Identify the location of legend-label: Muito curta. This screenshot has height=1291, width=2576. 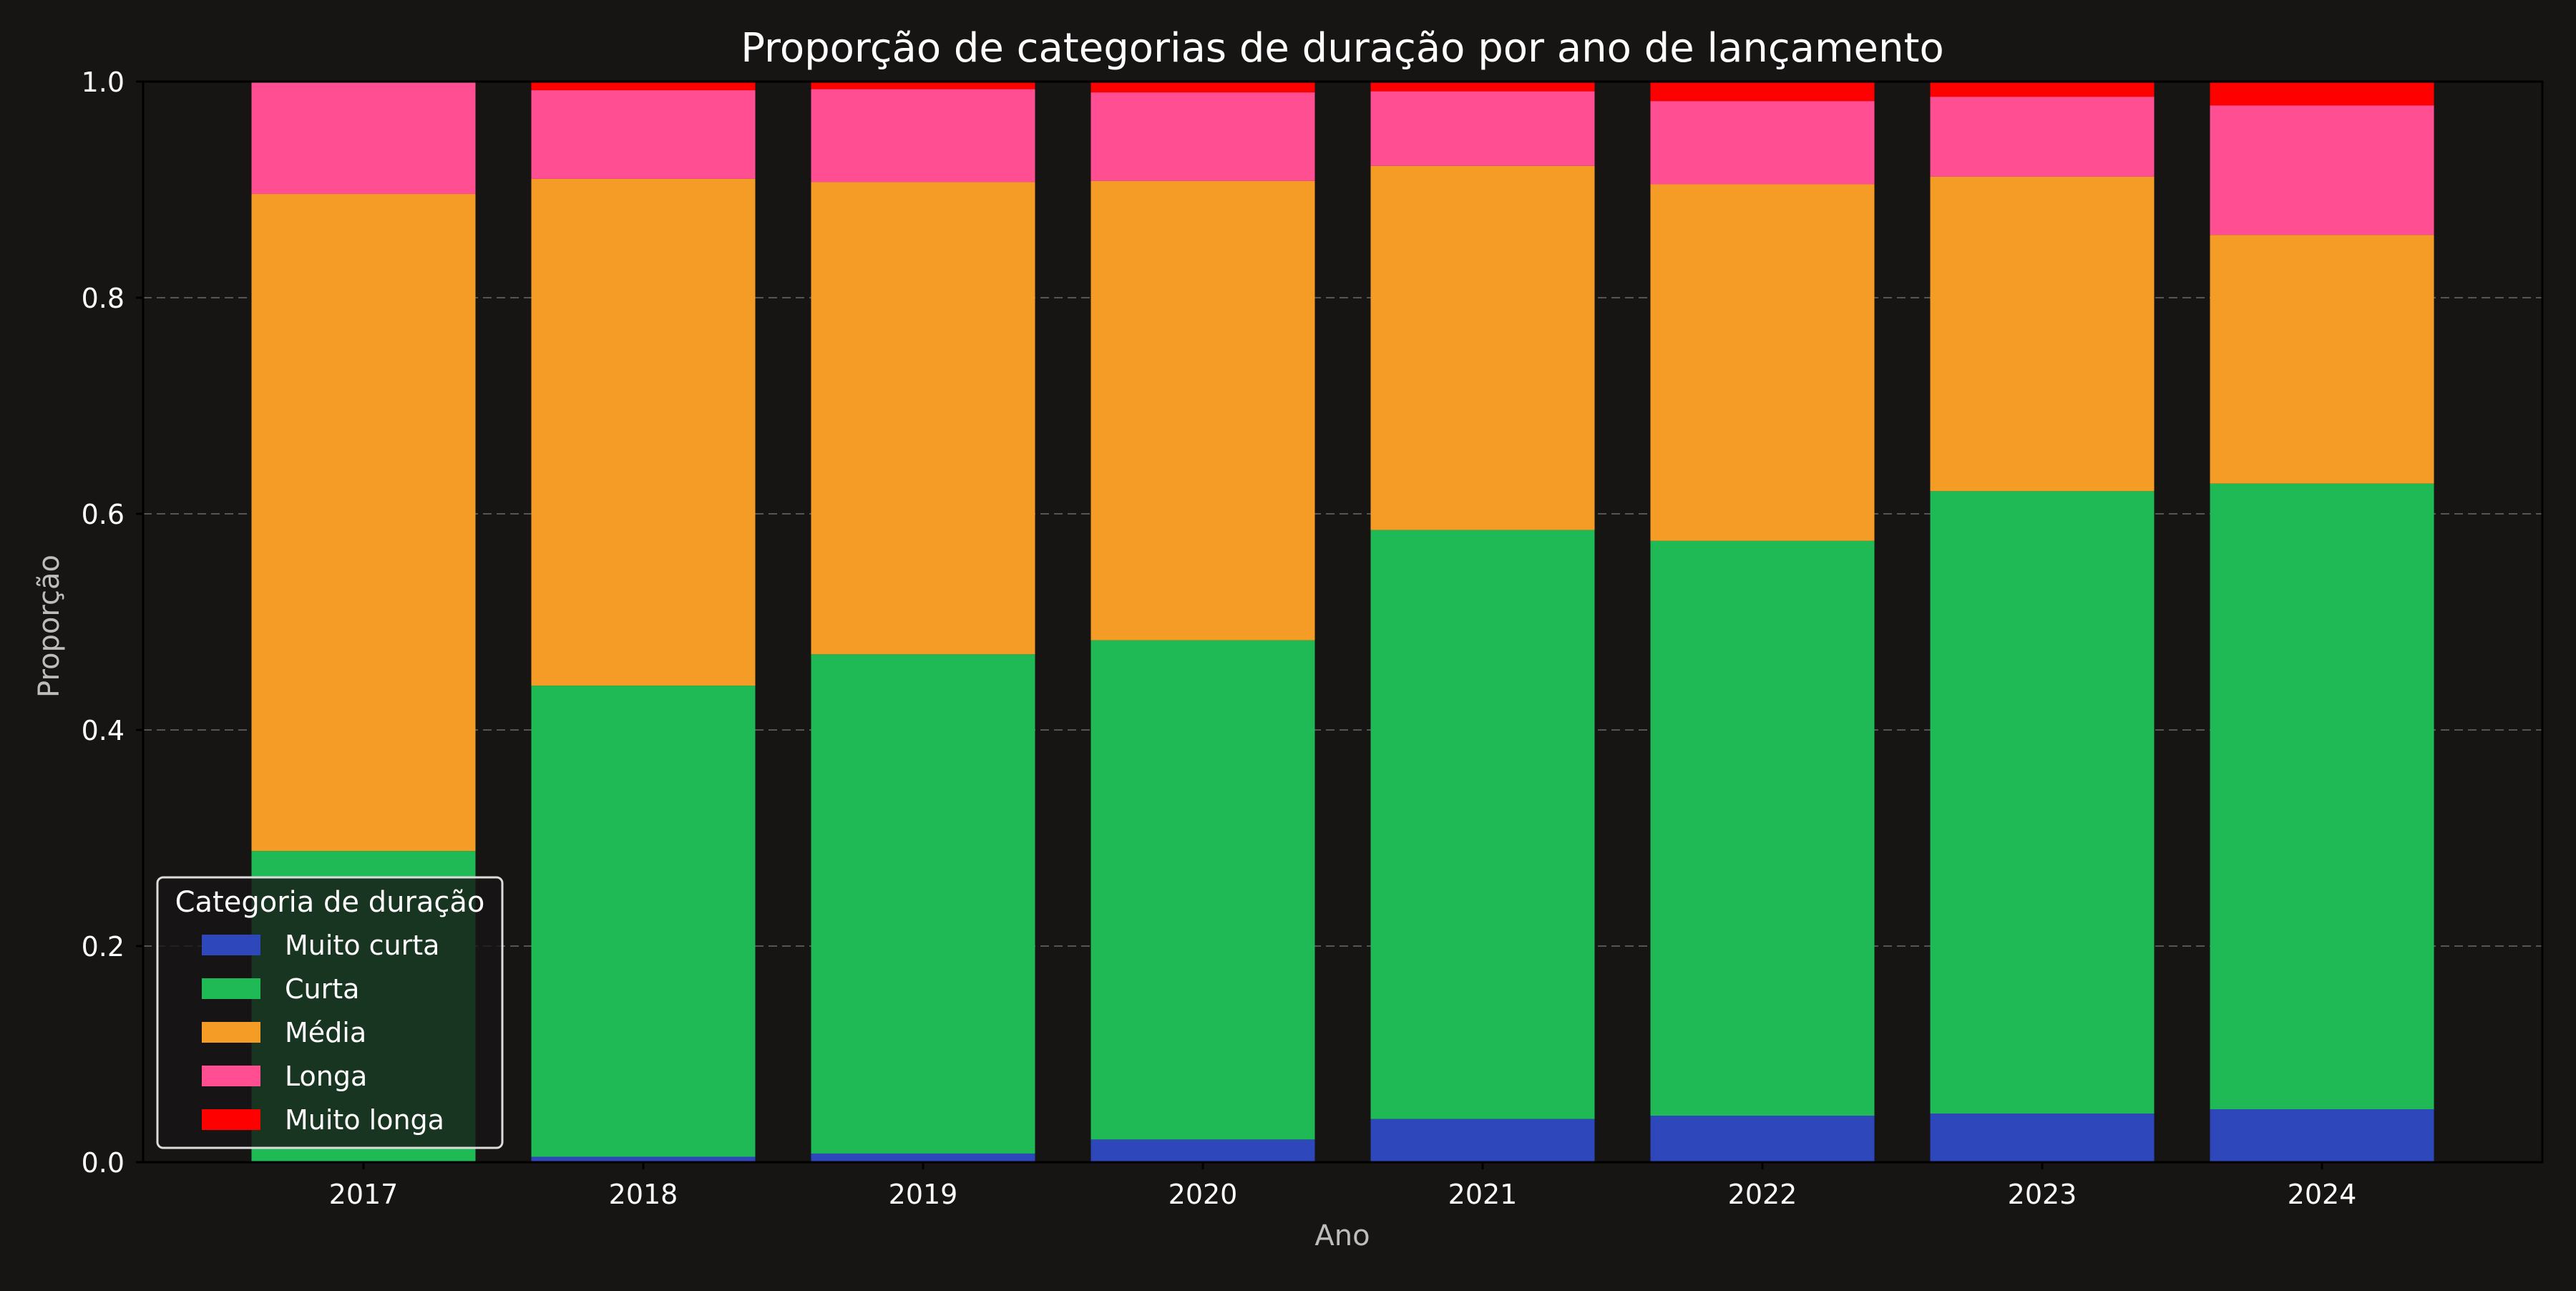
(362, 945).